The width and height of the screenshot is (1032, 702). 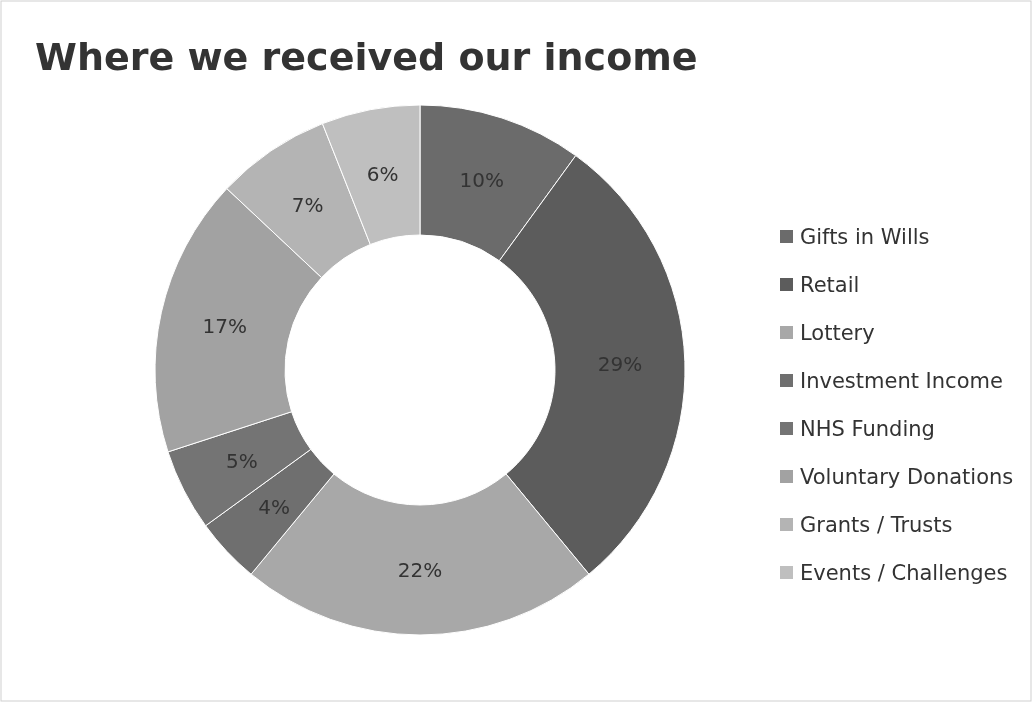 What do you see at coordinates (867, 429) in the screenshot?
I see `legend-label: NHS Funding` at bounding box center [867, 429].